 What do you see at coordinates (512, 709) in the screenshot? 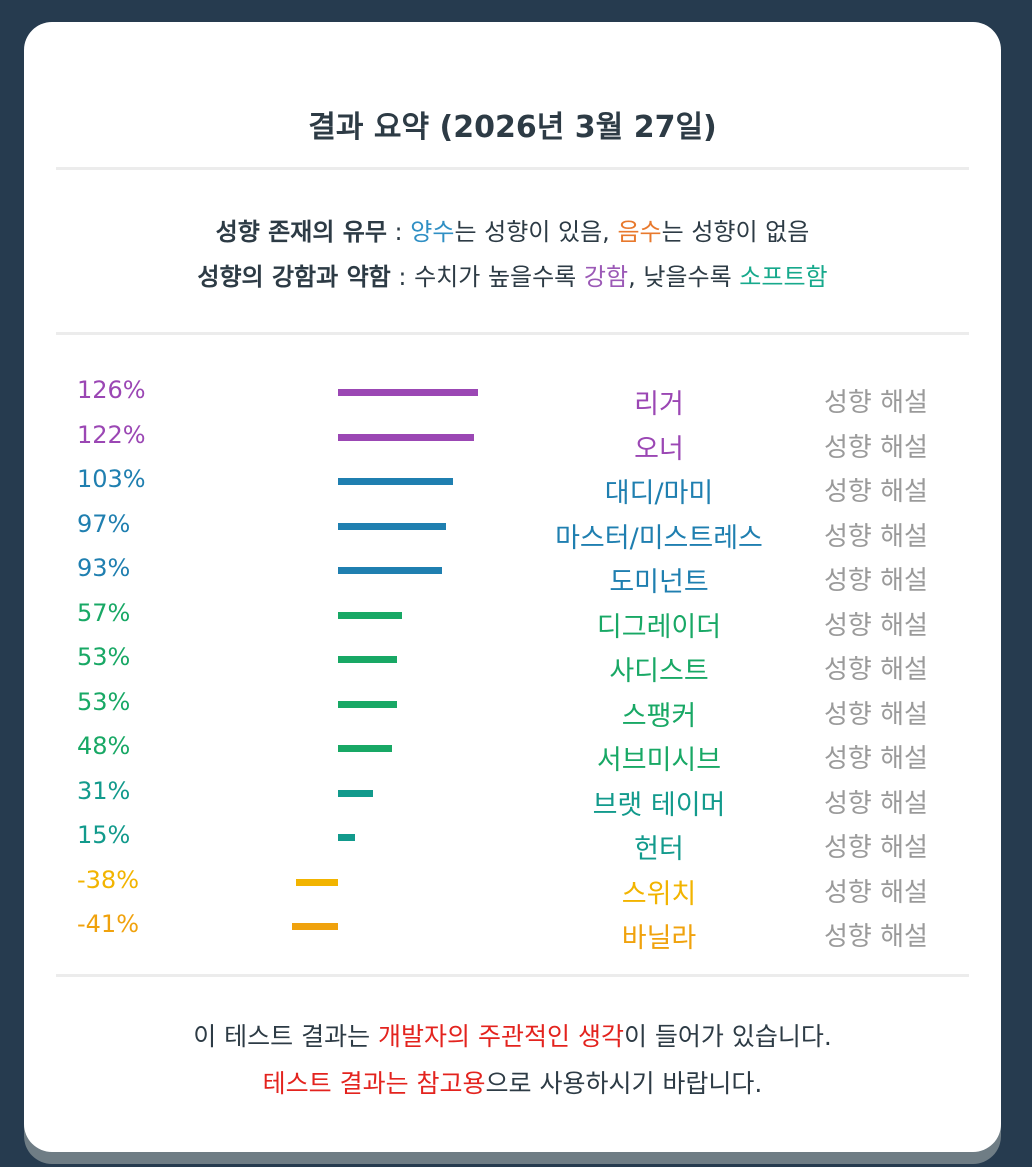
I see `chart-row: 53% 스팽커 성향 해설` at bounding box center [512, 709].